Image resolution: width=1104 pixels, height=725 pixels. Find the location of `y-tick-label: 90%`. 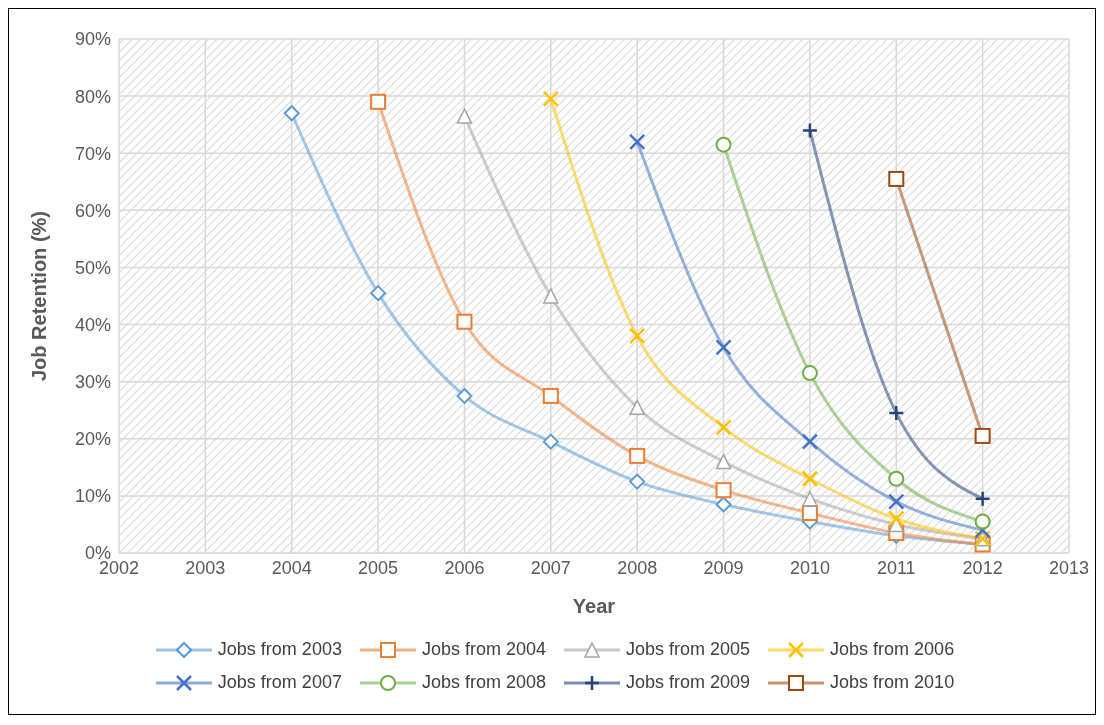

y-tick-label: 90% is located at coordinates (92, 39).